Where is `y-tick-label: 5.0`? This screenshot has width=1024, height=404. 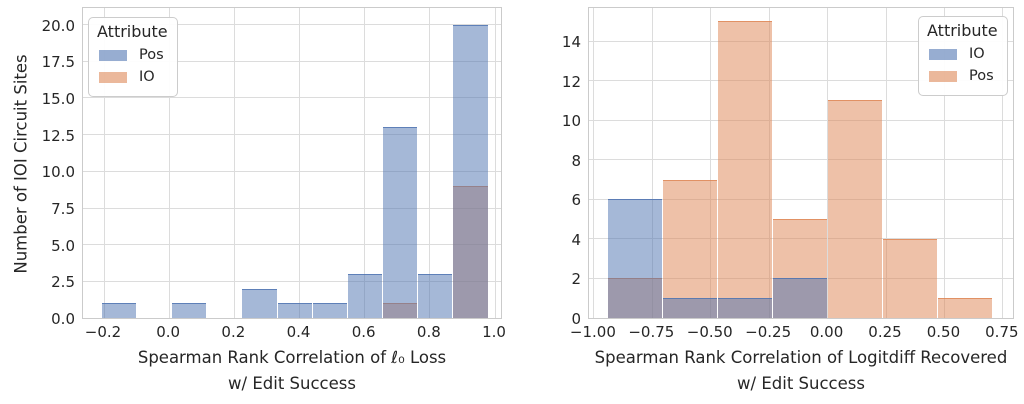
y-tick-label: 5.0 is located at coordinates (63, 245).